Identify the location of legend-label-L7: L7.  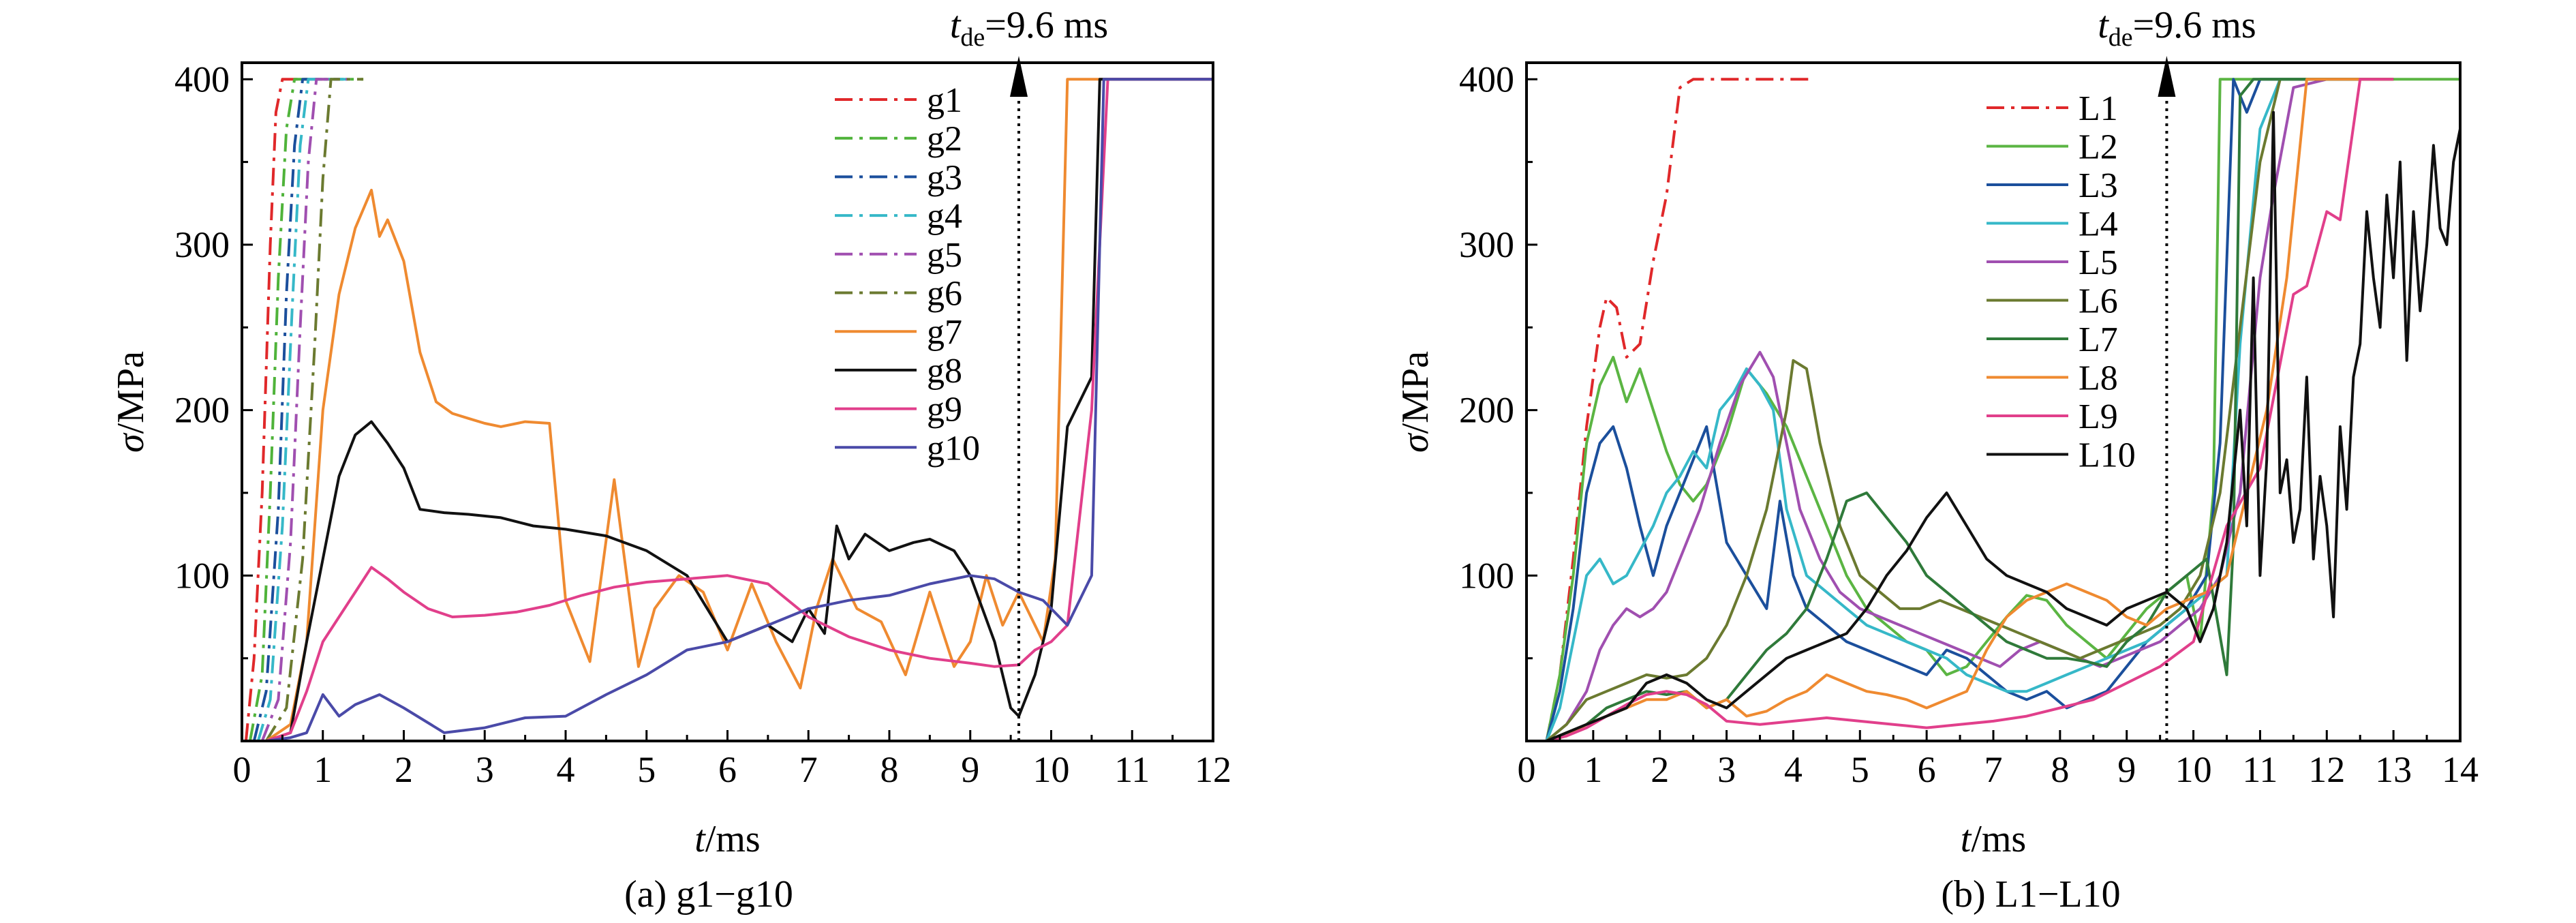
(2098, 340).